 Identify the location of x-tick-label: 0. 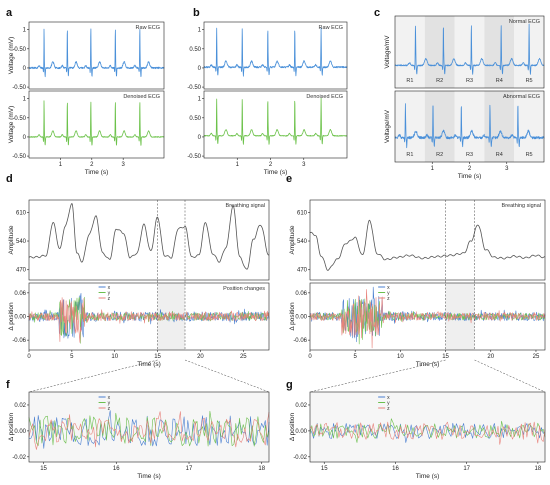
(29, 357).